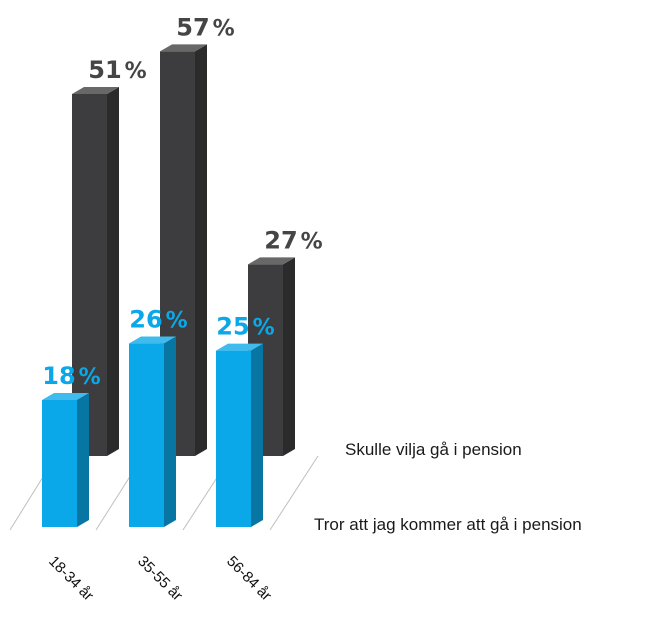  Describe the element at coordinates (59, 463) in the screenshot. I see `front-bar-1-front` at that location.